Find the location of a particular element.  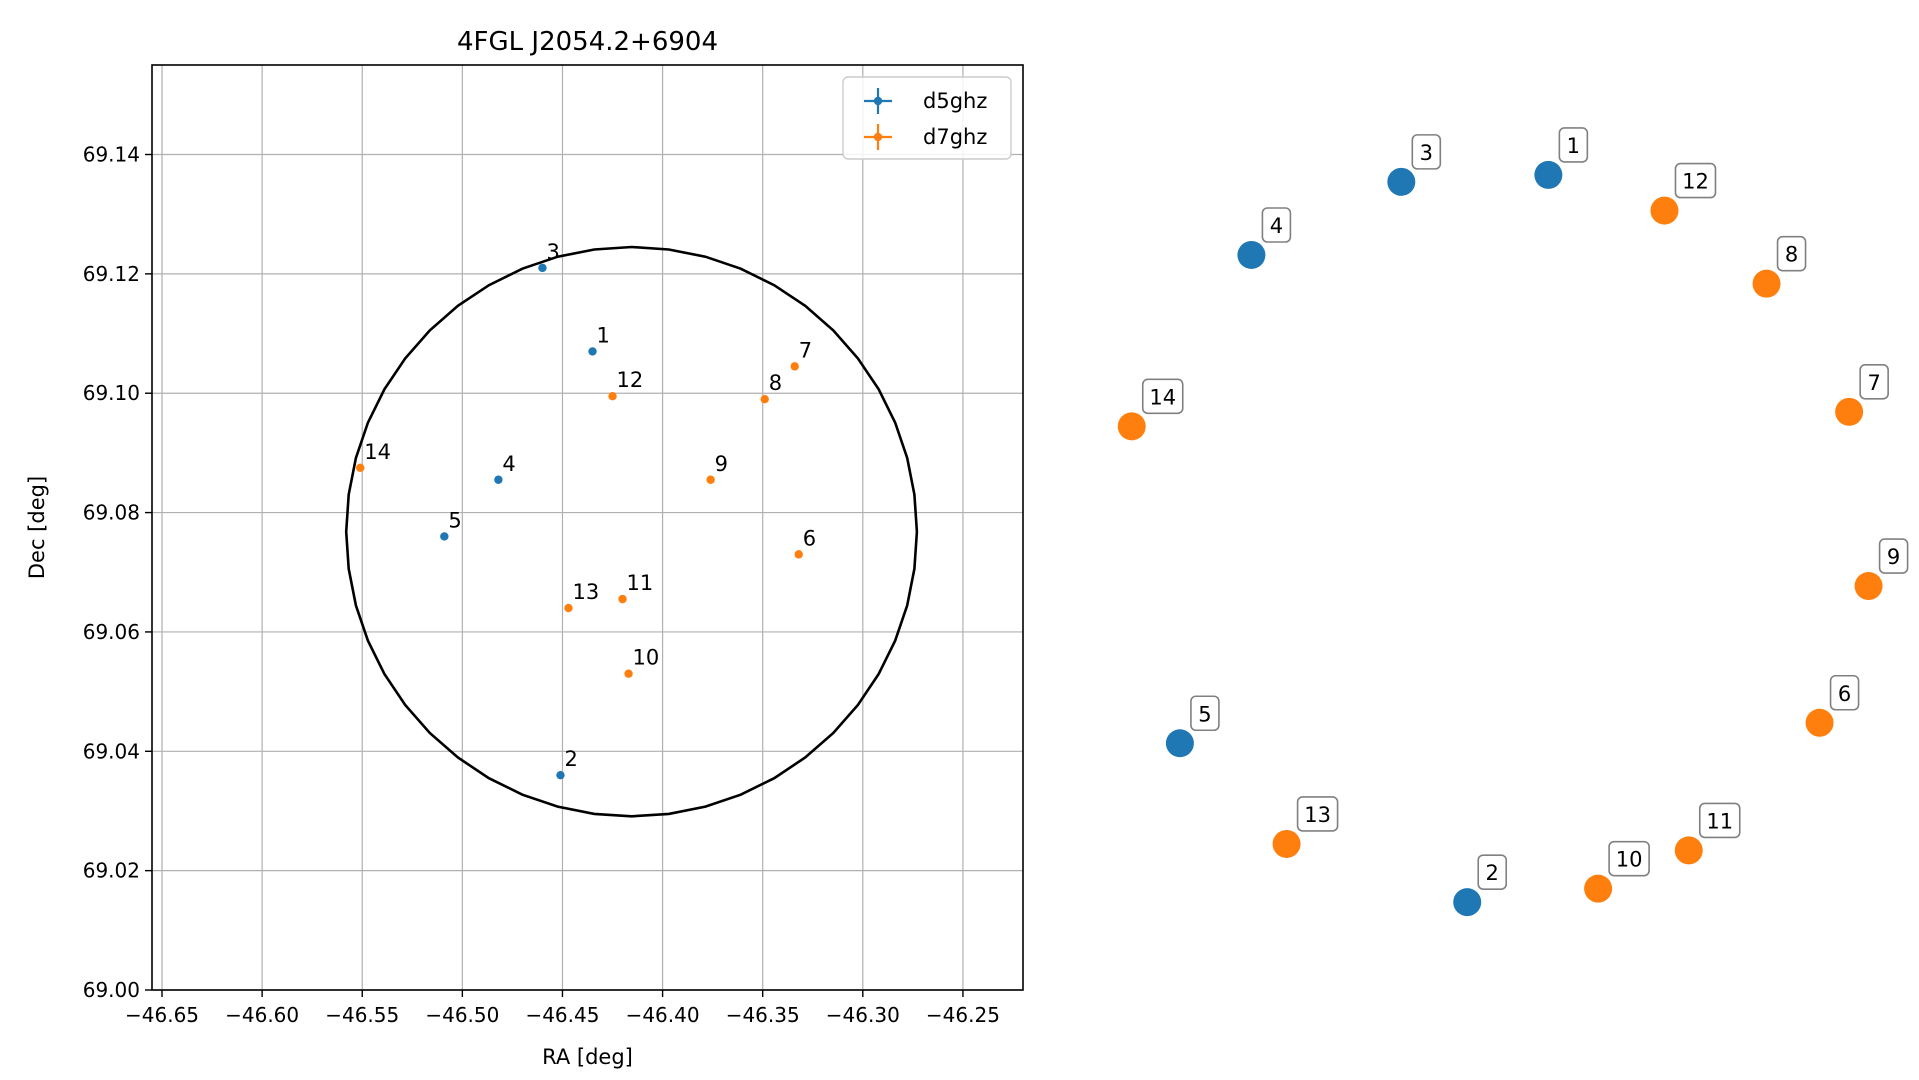

y-axis-label: Dec [deg] is located at coordinates (37, 527).